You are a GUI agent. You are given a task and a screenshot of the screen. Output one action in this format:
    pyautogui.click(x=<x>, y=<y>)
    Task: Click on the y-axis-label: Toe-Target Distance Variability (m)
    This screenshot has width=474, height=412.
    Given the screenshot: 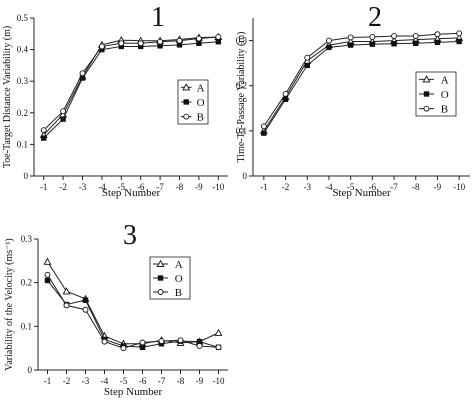 What is the action you would take?
    pyautogui.click(x=7, y=97)
    